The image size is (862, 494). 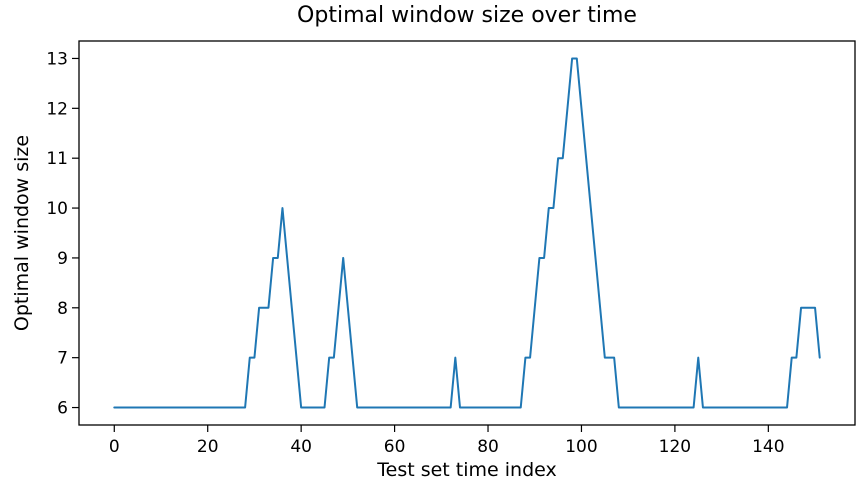 What do you see at coordinates (675, 447) in the screenshot?
I see `x-tick-label: 120` at bounding box center [675, 447].